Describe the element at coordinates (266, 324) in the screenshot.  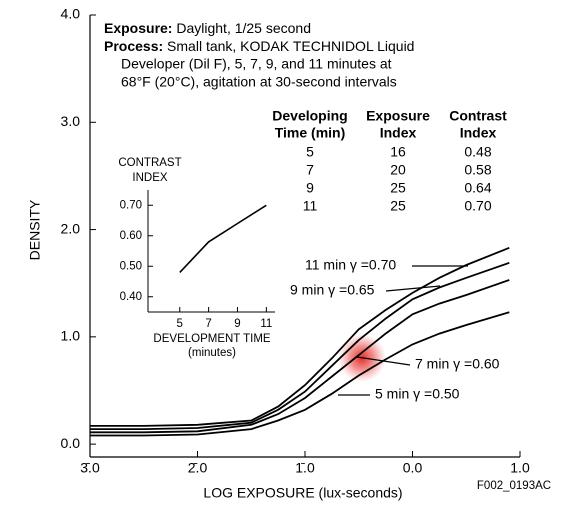
I see `inset-x-tick-label: 11` at that location.